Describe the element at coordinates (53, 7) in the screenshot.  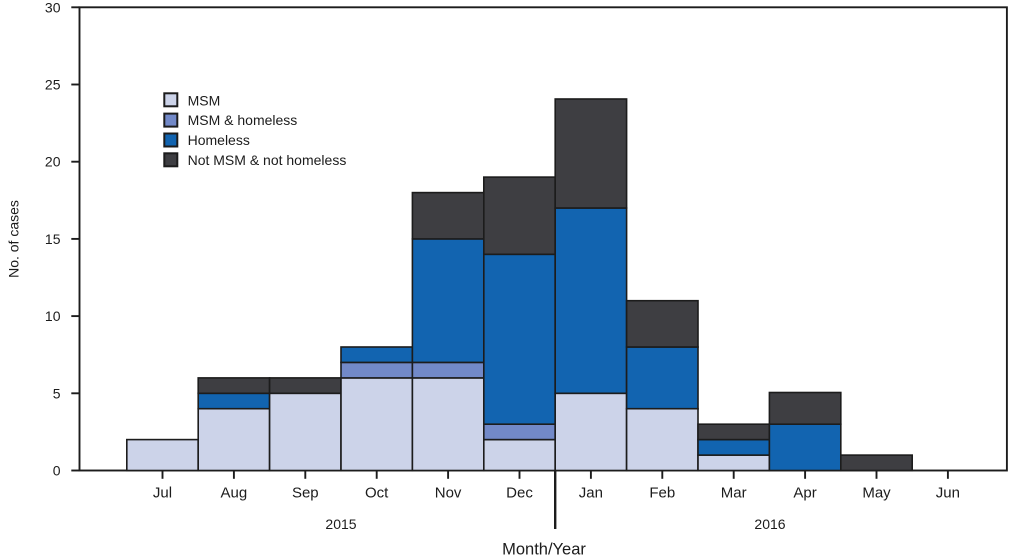
I see `svg-text: 30` at that location.